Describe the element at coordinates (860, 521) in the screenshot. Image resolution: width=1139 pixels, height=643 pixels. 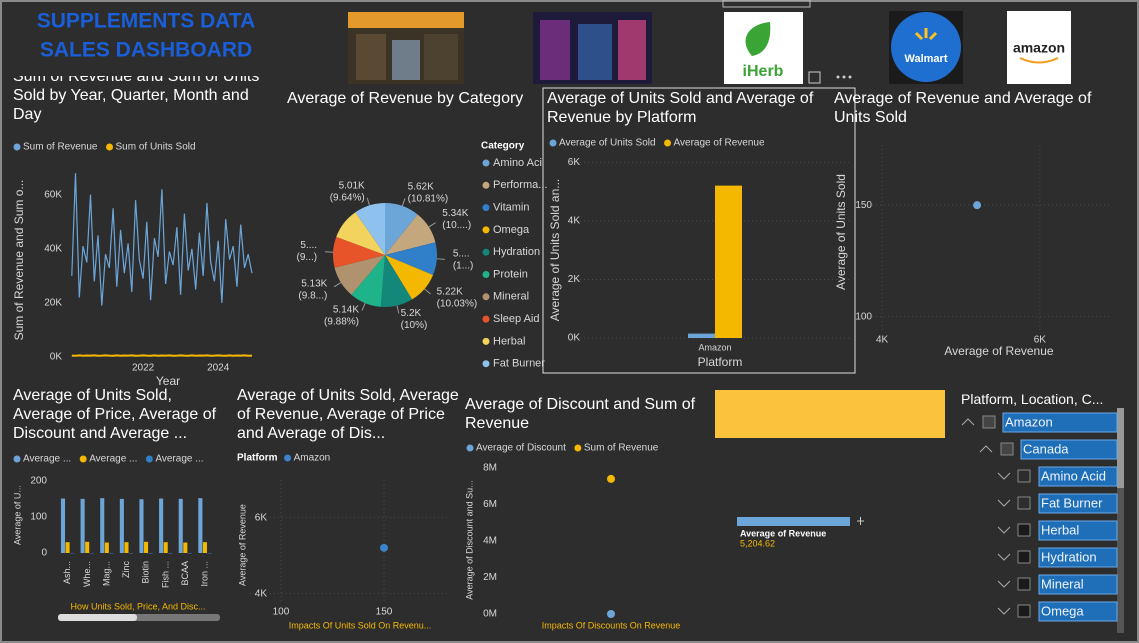
I see `expand-icon` at that location.